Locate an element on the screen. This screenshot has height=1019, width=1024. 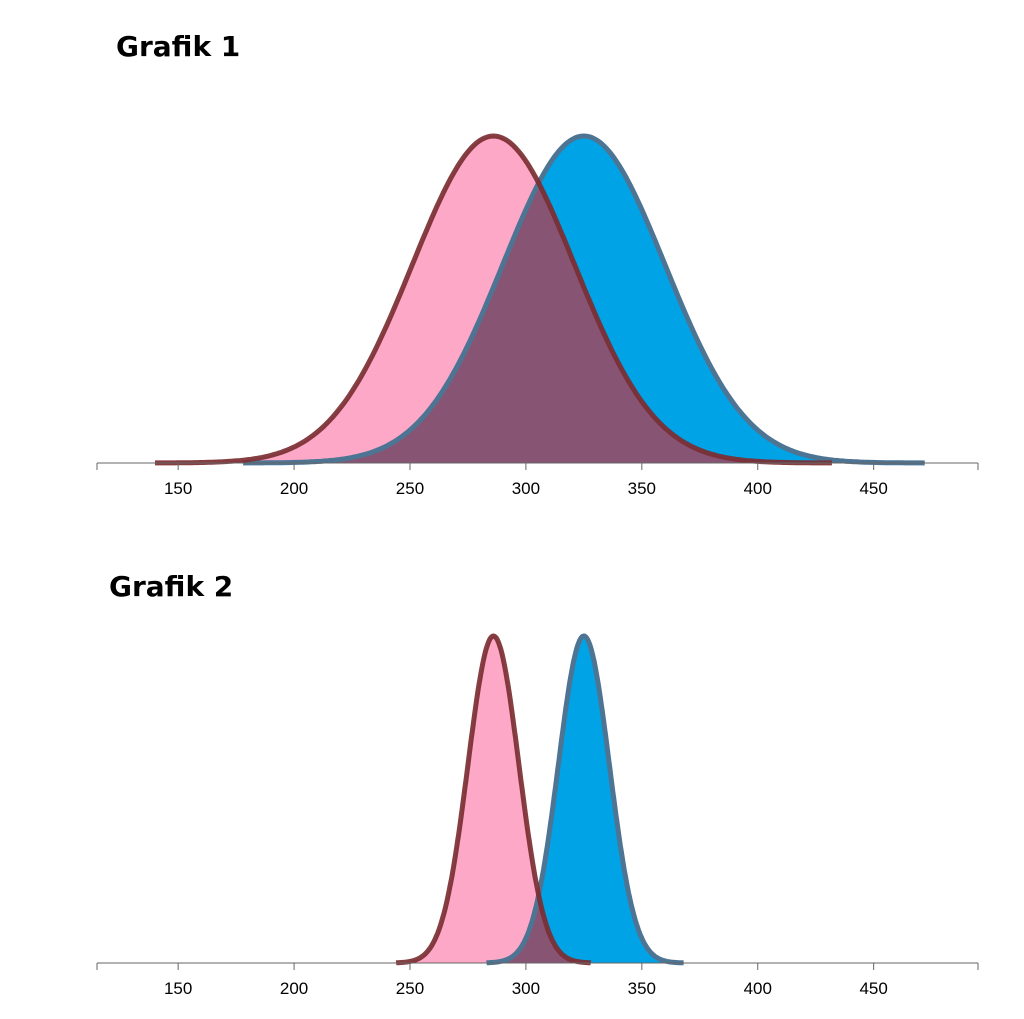
series-blue-area is located at coordinates (585, 799).